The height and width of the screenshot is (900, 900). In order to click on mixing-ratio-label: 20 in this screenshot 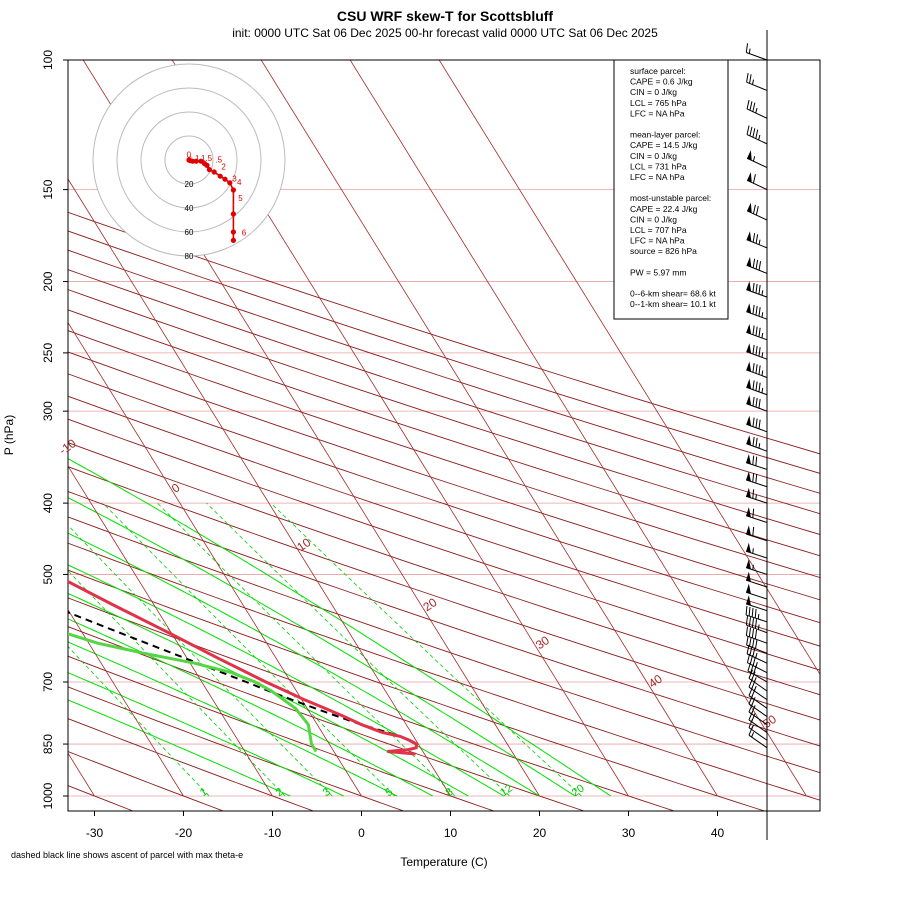, I will do `click(578, 790)`.